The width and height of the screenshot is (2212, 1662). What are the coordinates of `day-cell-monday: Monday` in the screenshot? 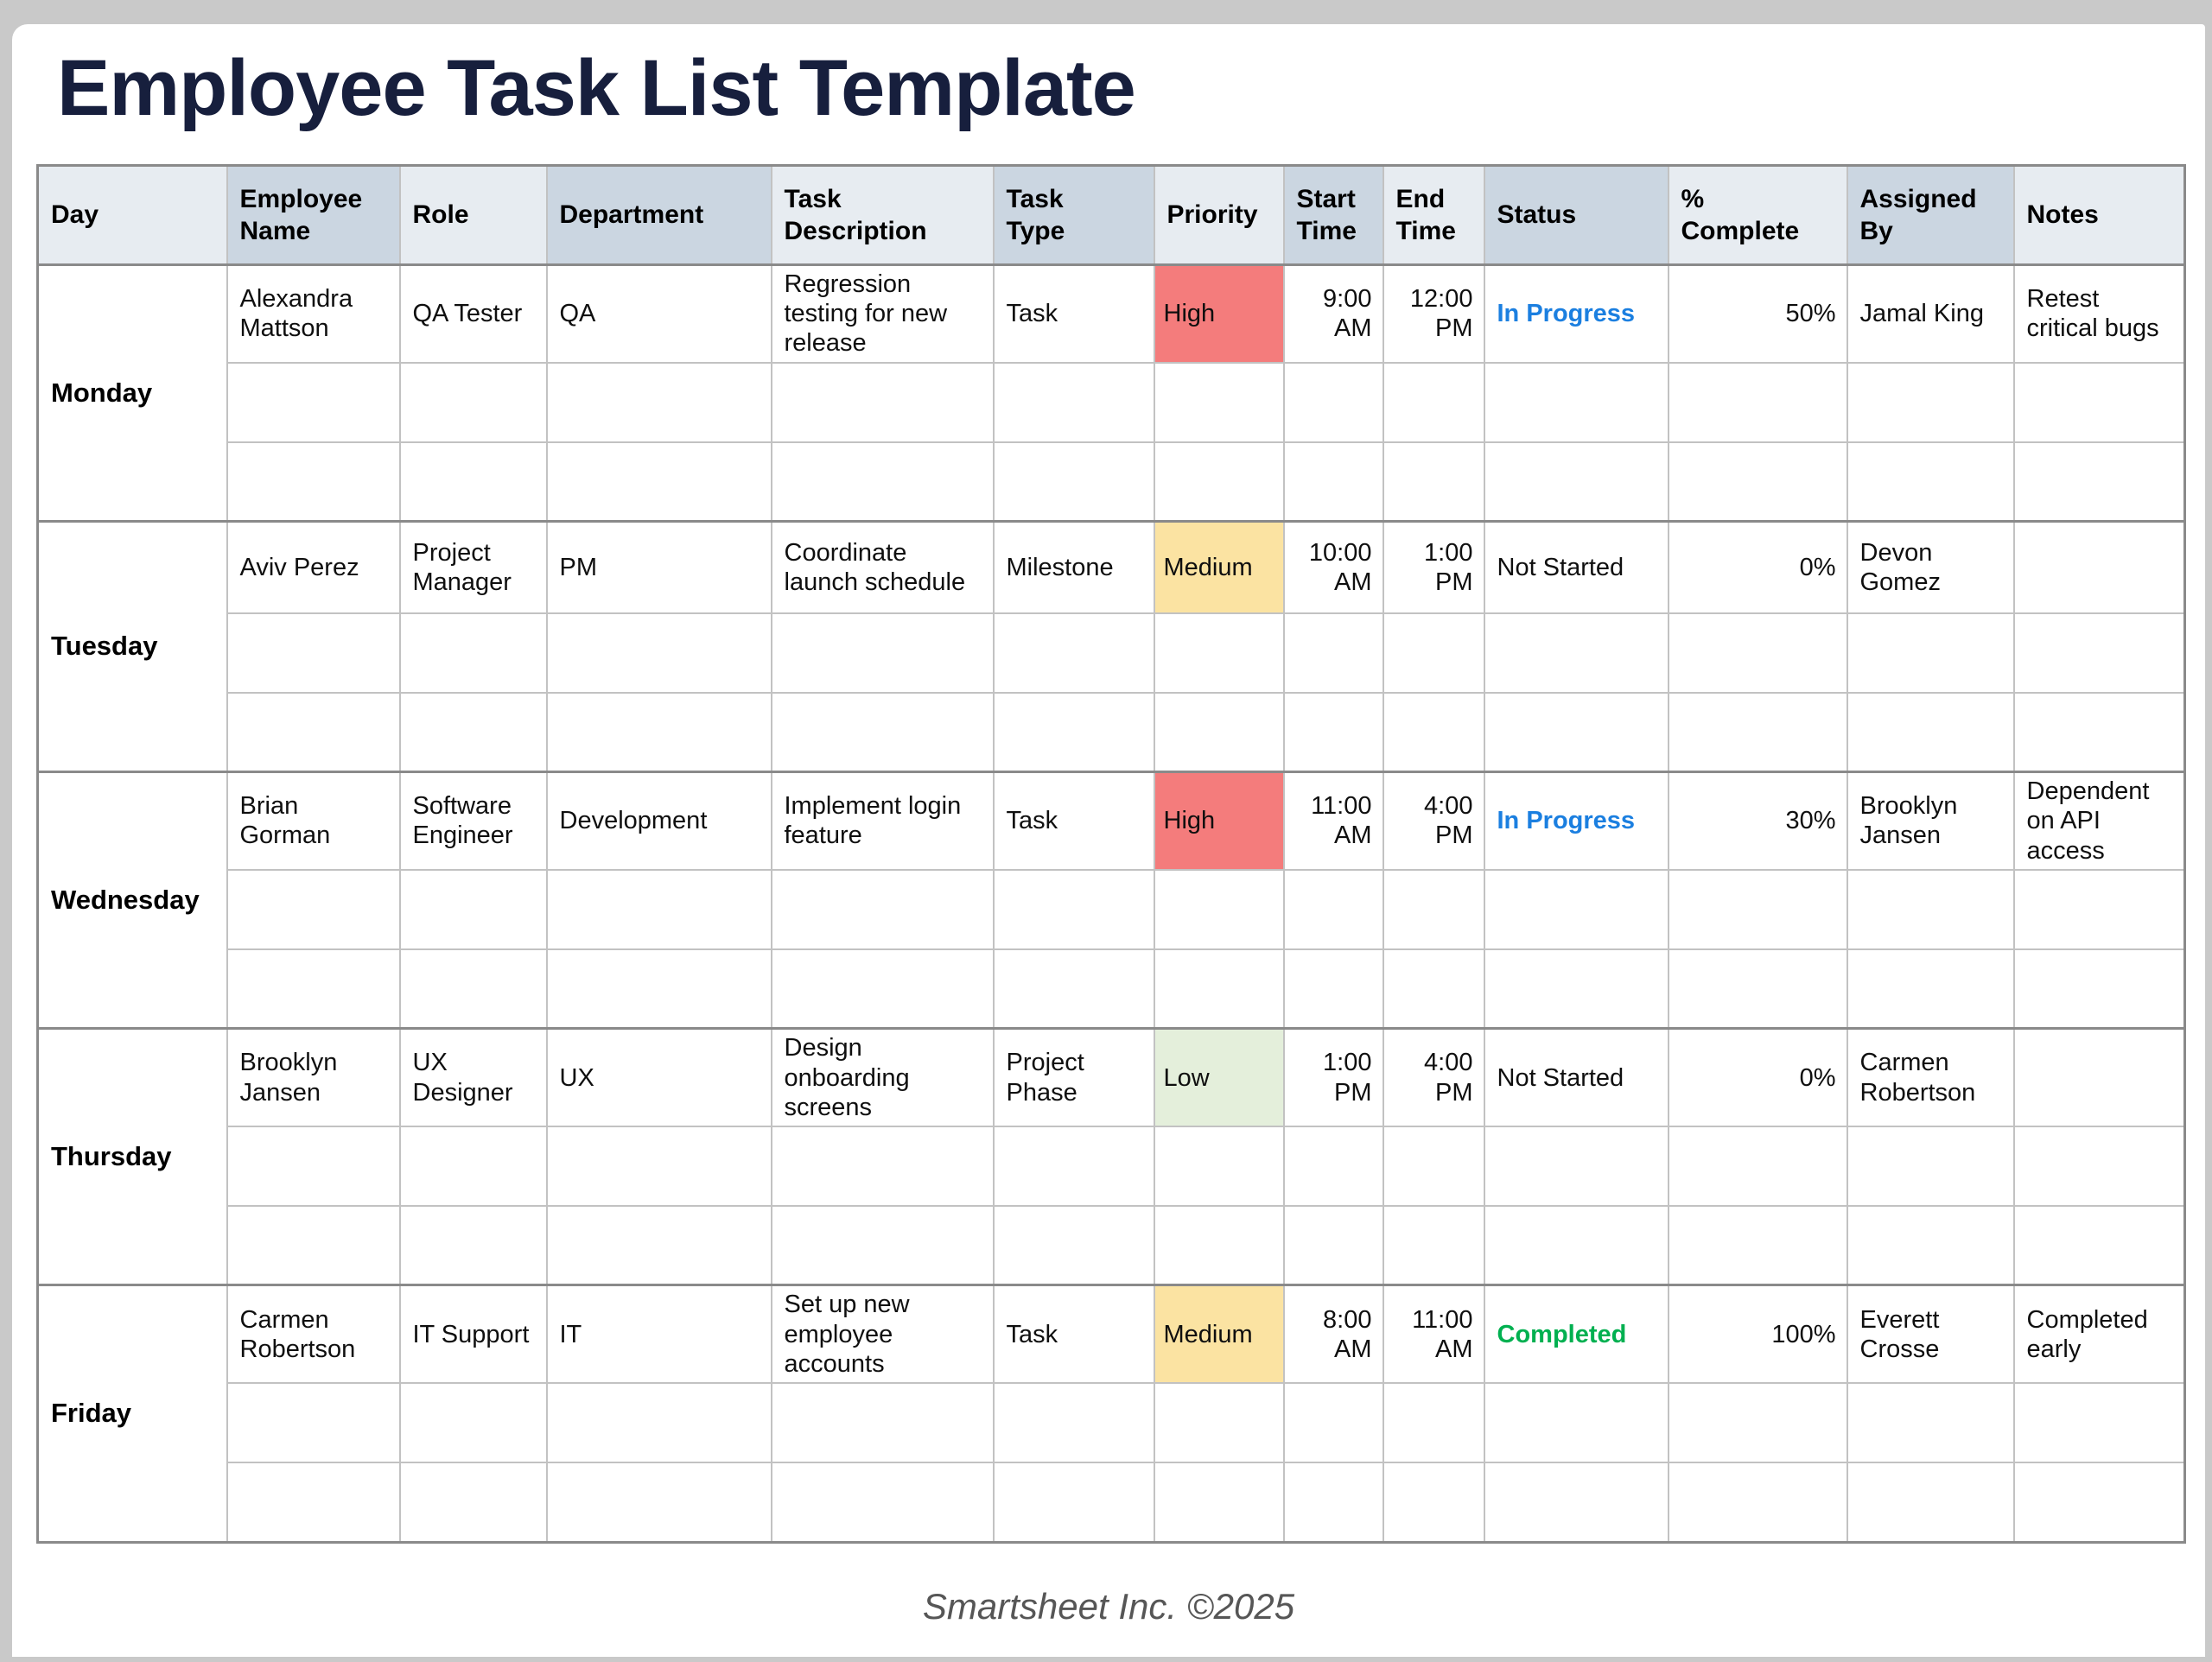 It's located at (132, 393).